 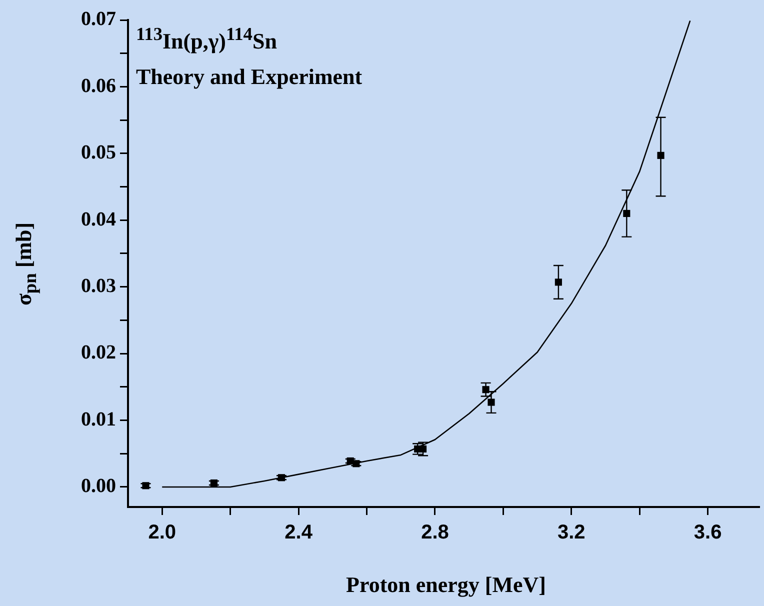 What do you see at coordinates (206, 39) in the screenshot?
I see `annotation: $^{113}$In(p,γ)$^{114}$Sn` at bounding box center [206, 39].